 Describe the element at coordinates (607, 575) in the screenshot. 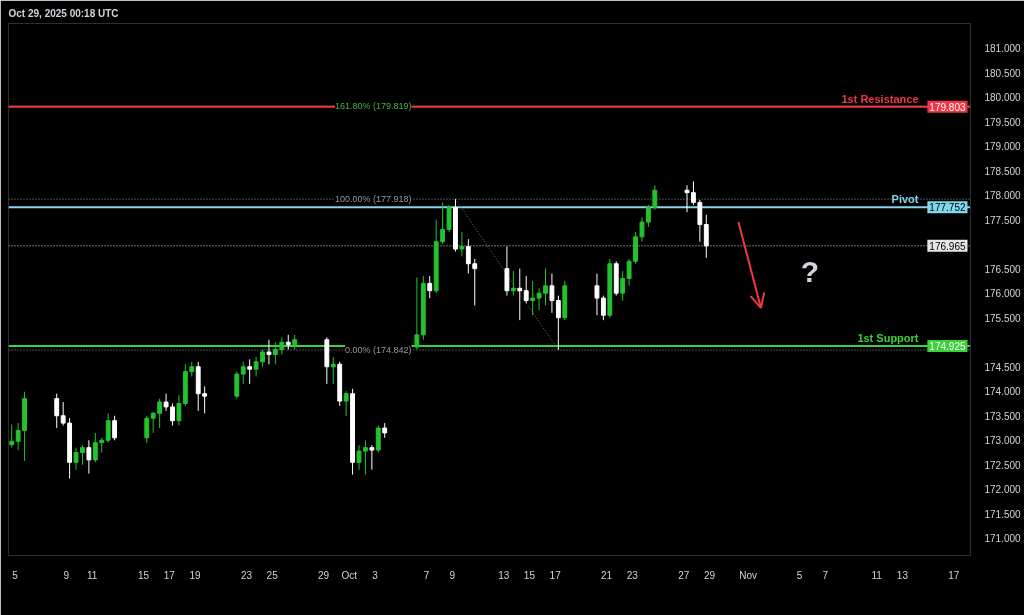

I see `x-tick-label: 21` at that location.